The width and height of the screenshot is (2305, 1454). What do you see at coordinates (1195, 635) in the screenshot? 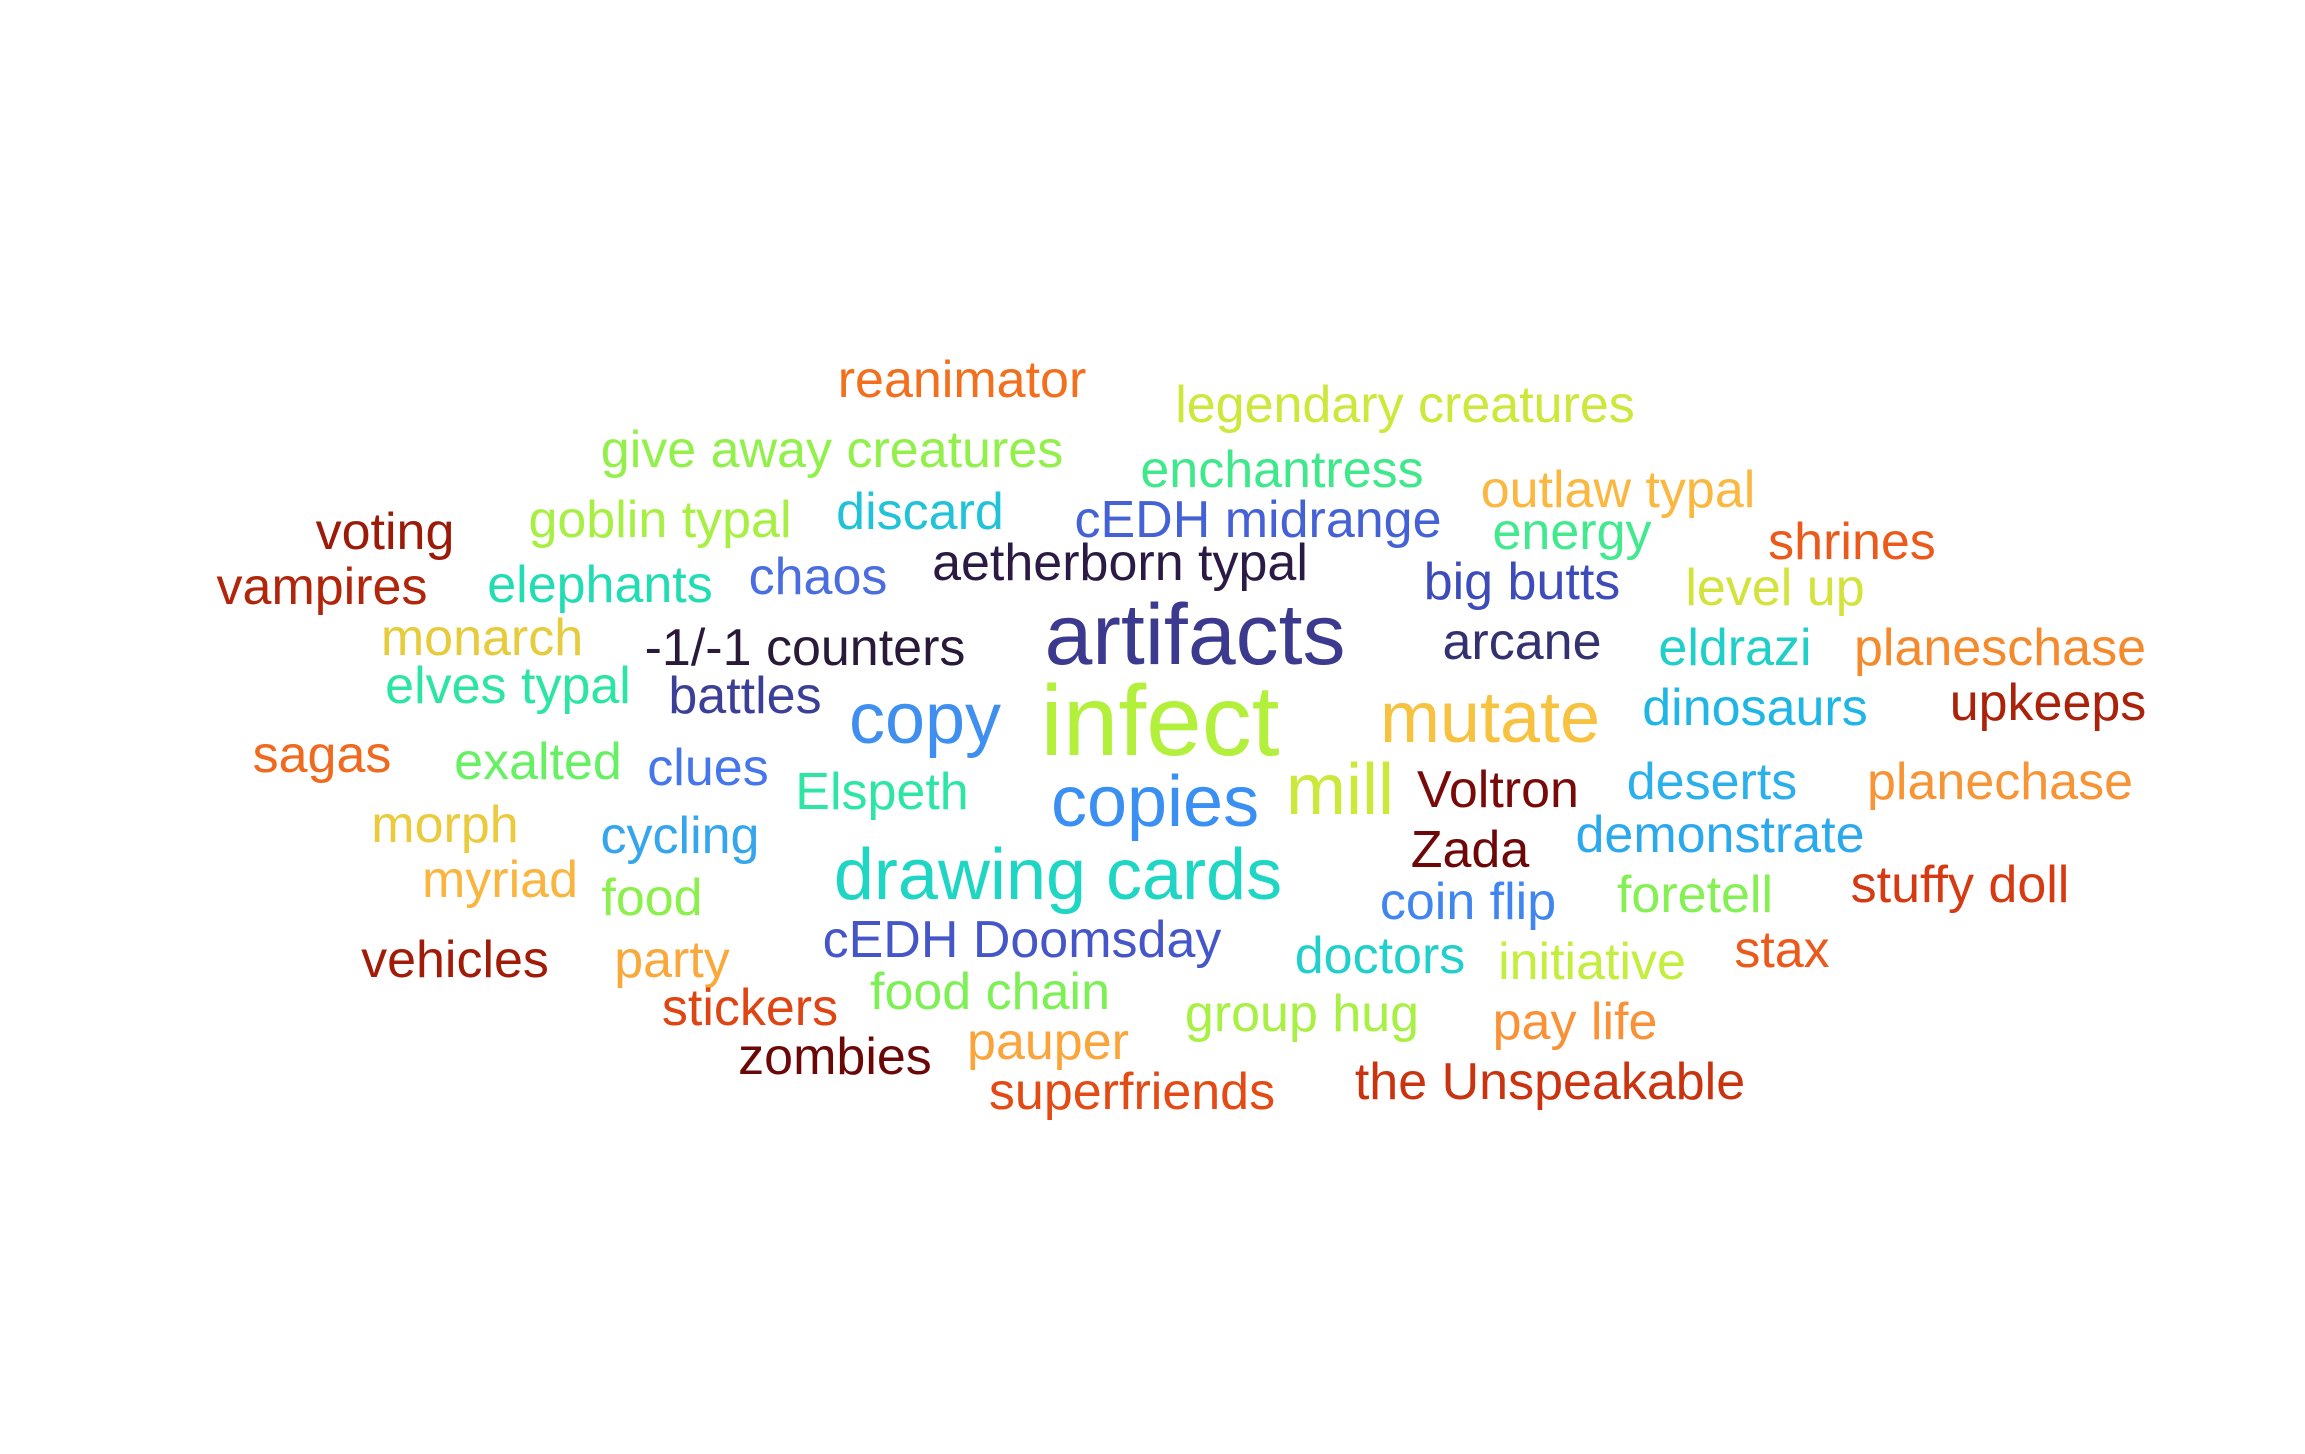
I see `word: artifacts` at bounding box center [1195, 635].